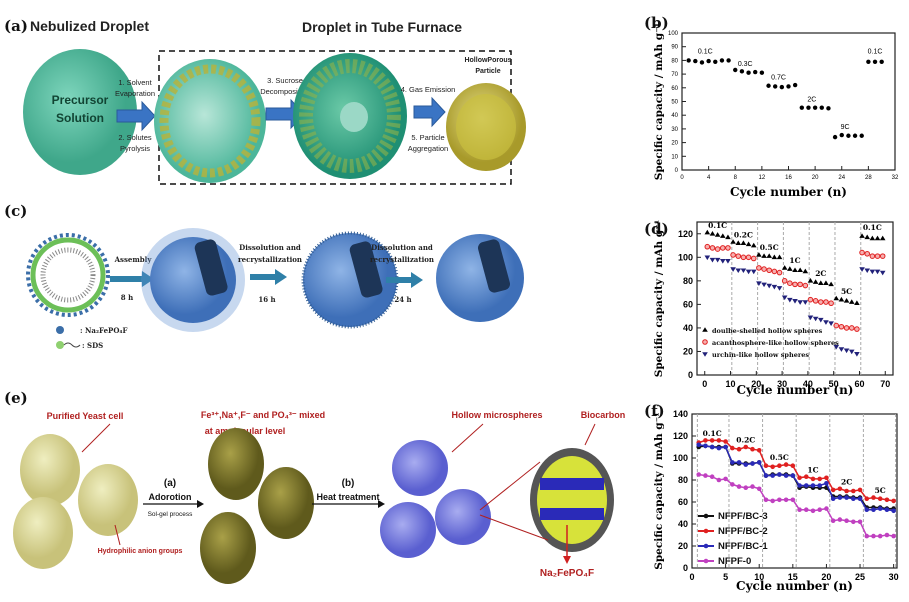  Describe the element at coordinates (68, 275) in the screenshot. I see `sds-micelle` at that location.